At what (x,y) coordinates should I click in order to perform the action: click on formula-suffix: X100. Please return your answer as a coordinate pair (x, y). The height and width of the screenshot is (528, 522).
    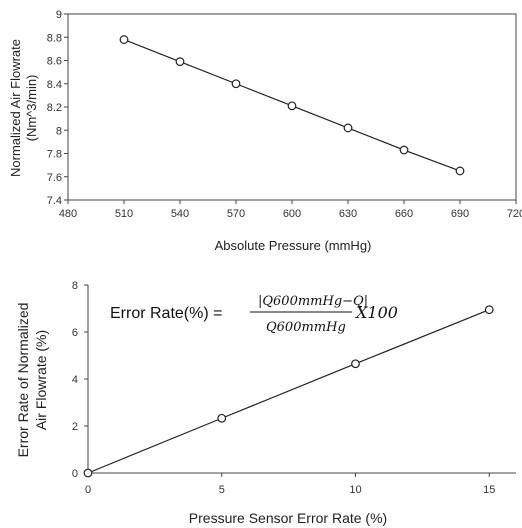
    Looking at the image, I should click on (376, 312).